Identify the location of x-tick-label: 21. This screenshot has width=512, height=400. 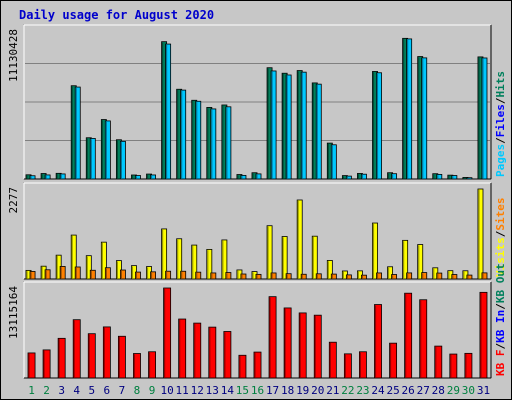
(332, 390).